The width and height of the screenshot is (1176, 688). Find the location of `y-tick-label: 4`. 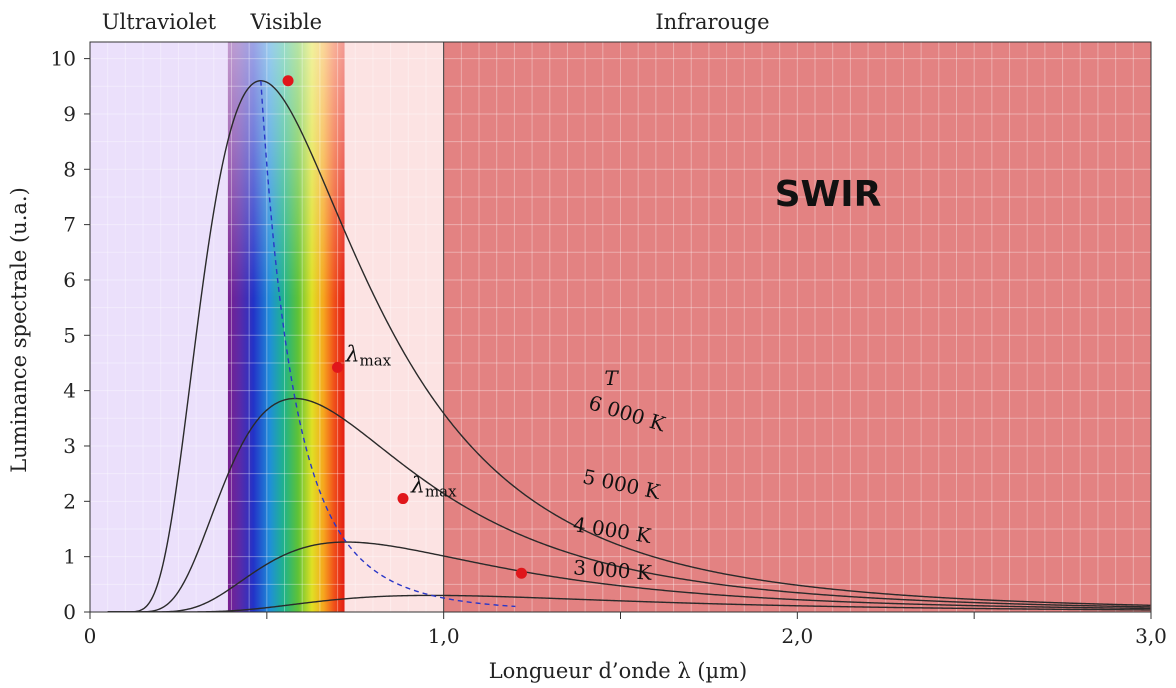

y-tick-label: 4 is located at coordinates (69, 391).